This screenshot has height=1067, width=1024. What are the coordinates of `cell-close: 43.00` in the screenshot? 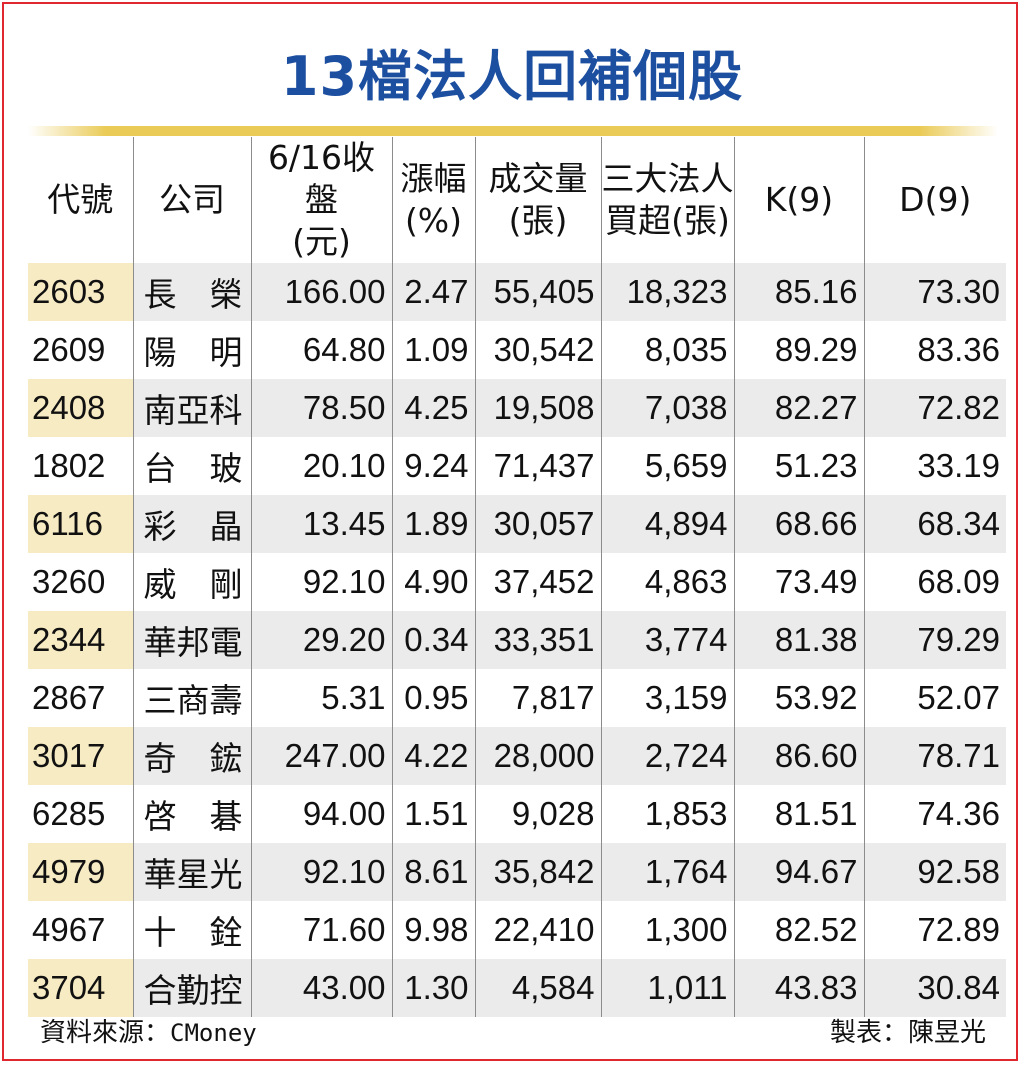 It's located at (322, 988).